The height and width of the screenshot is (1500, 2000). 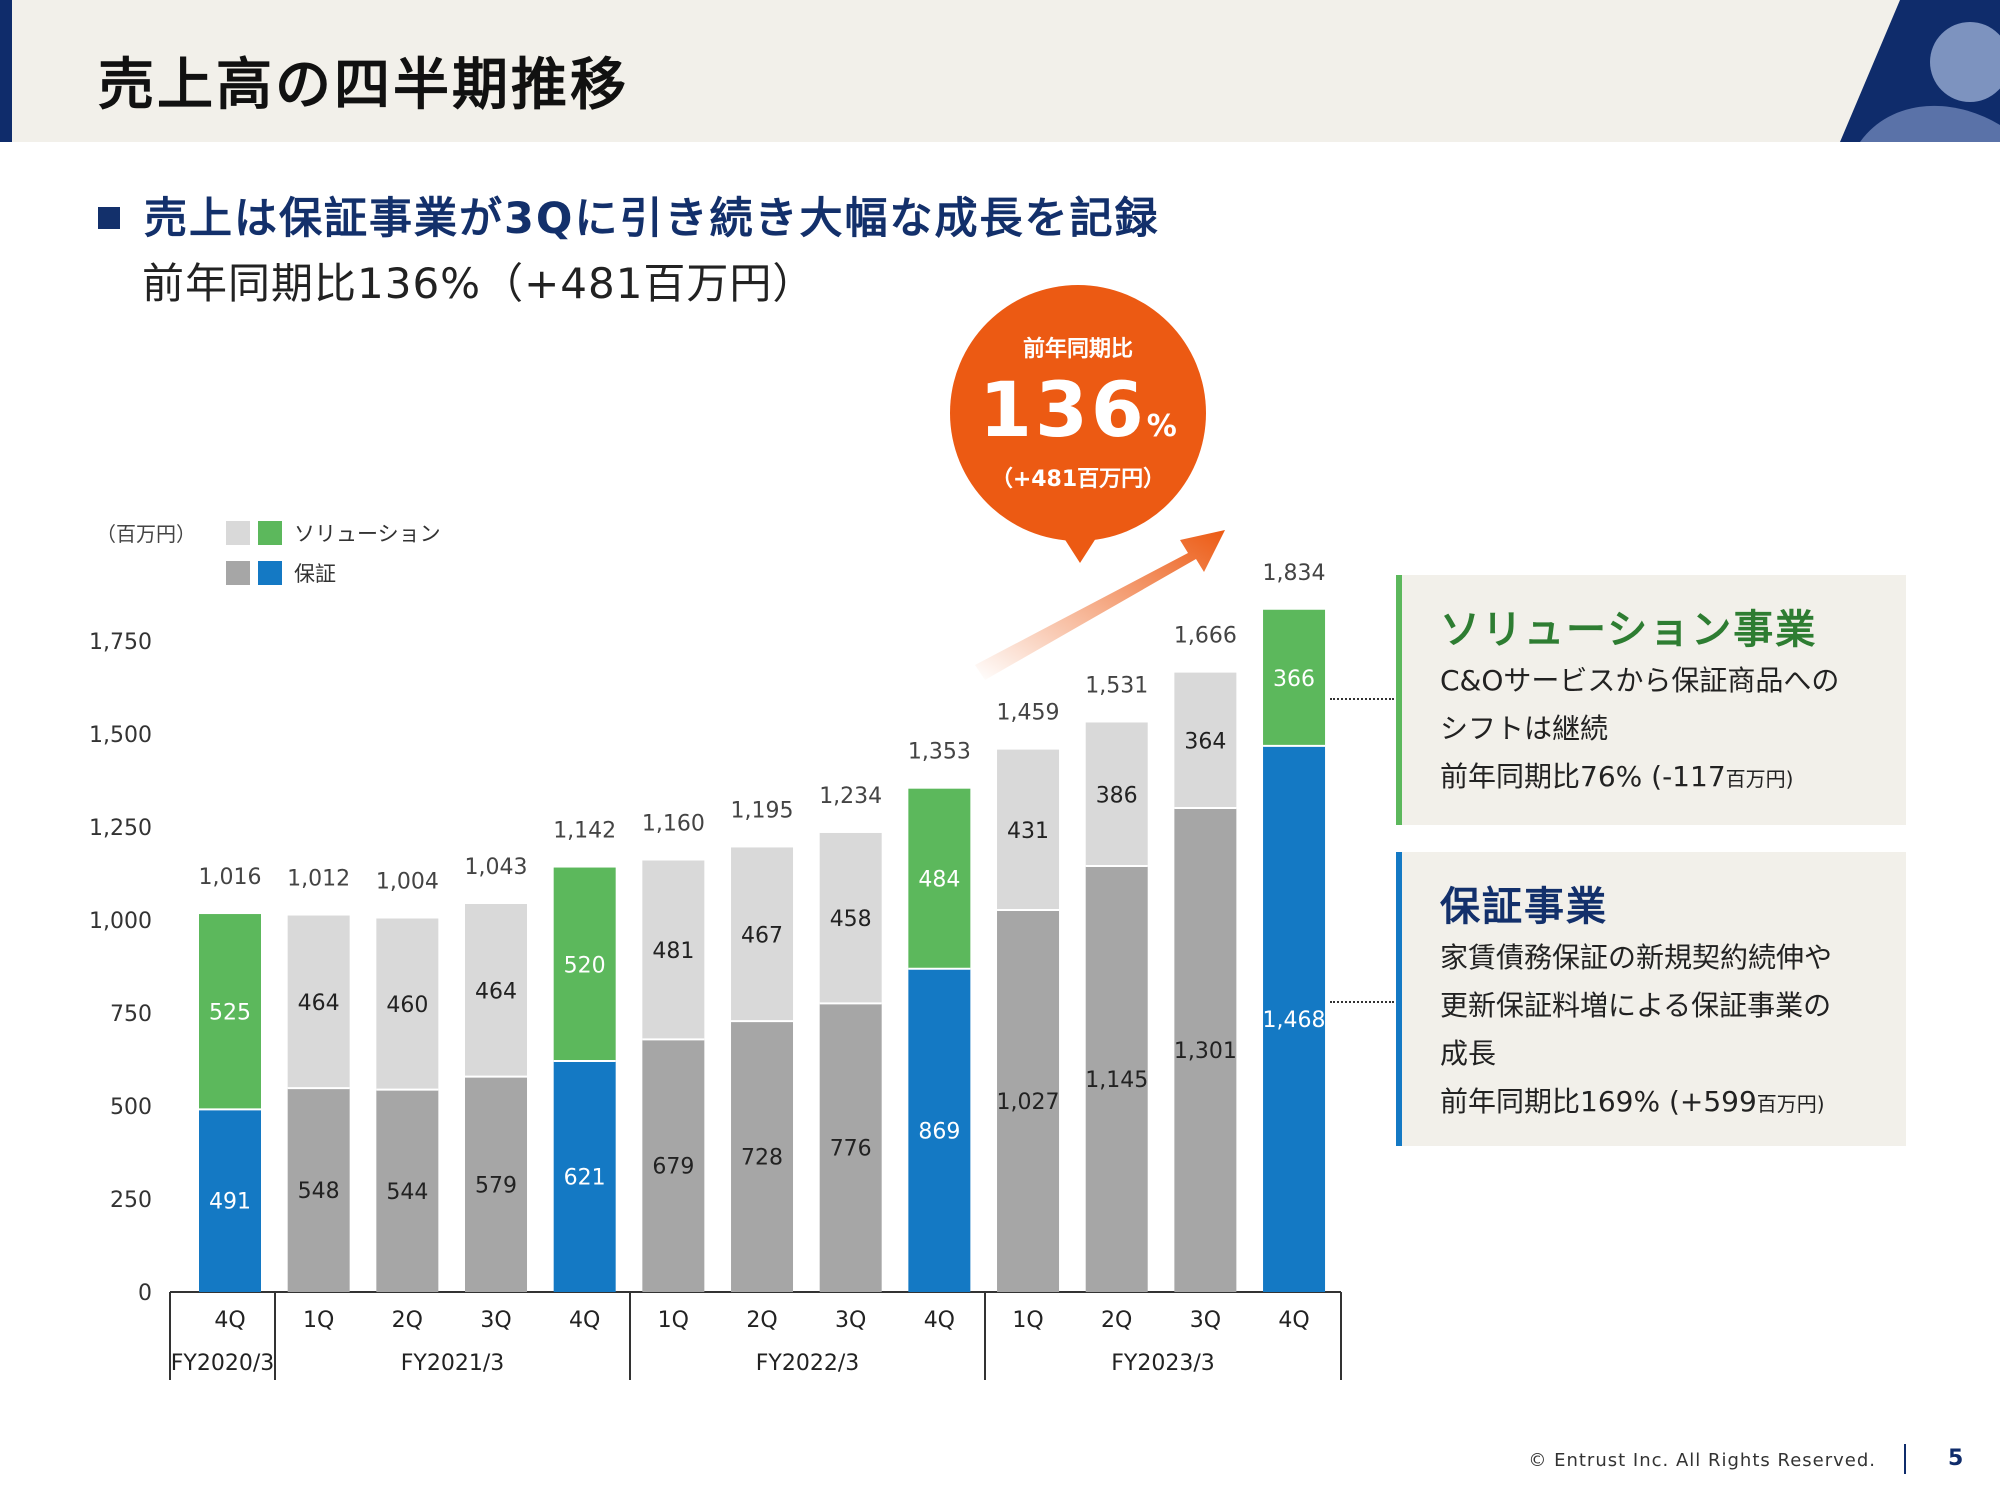 What do you see at coordinates (1550, 1101) in the screenshot?
I see `guarantee-yoy-main: 前年同期比169%` at bounding box center [1550, 1101].